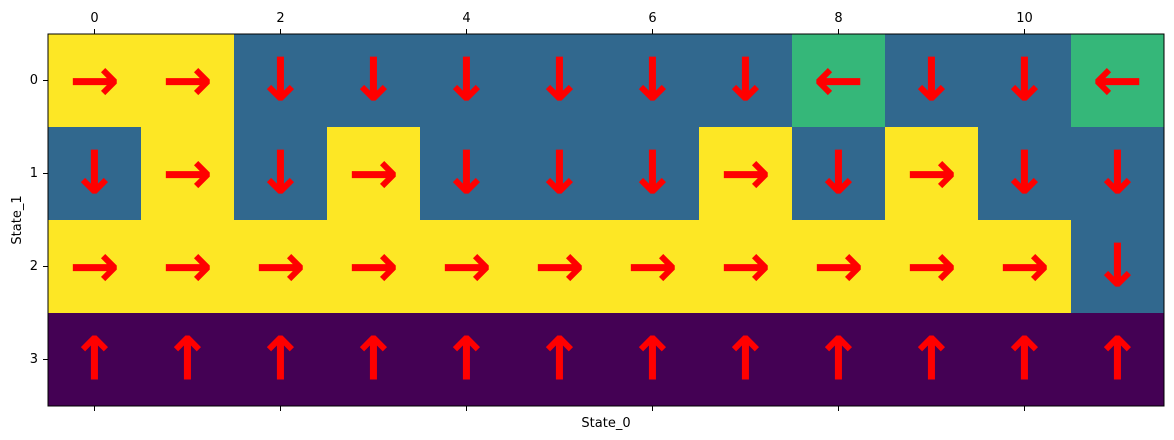  What do you see at coordinates (466, 18) in the screenshot?
I see `x-tick-label: 4` at bounding box center [466, 18].